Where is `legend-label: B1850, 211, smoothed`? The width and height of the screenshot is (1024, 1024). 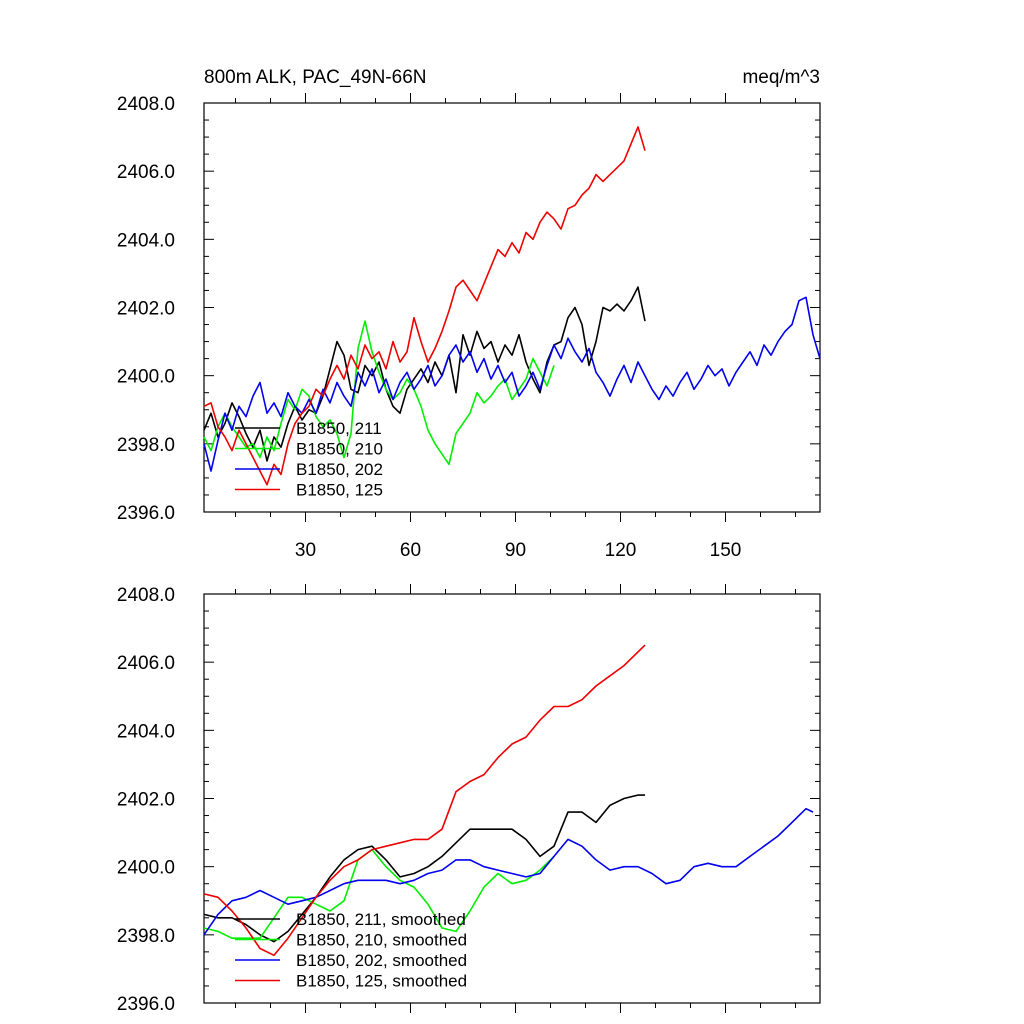
legend-label: B1850, 211, smoothed is located at coordinates (381, 919).